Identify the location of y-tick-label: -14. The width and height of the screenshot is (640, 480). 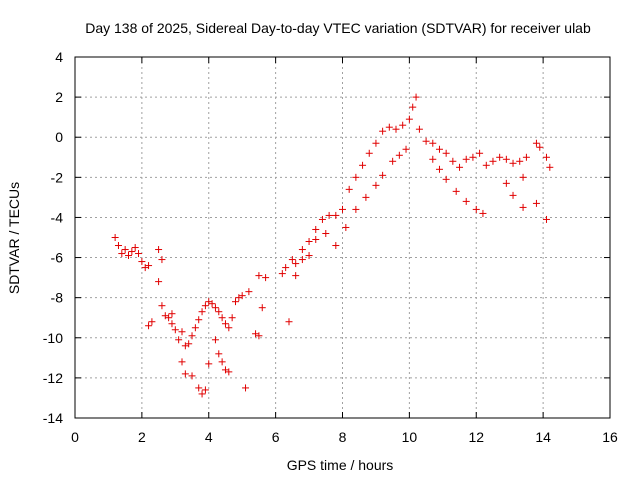
(53, 418).